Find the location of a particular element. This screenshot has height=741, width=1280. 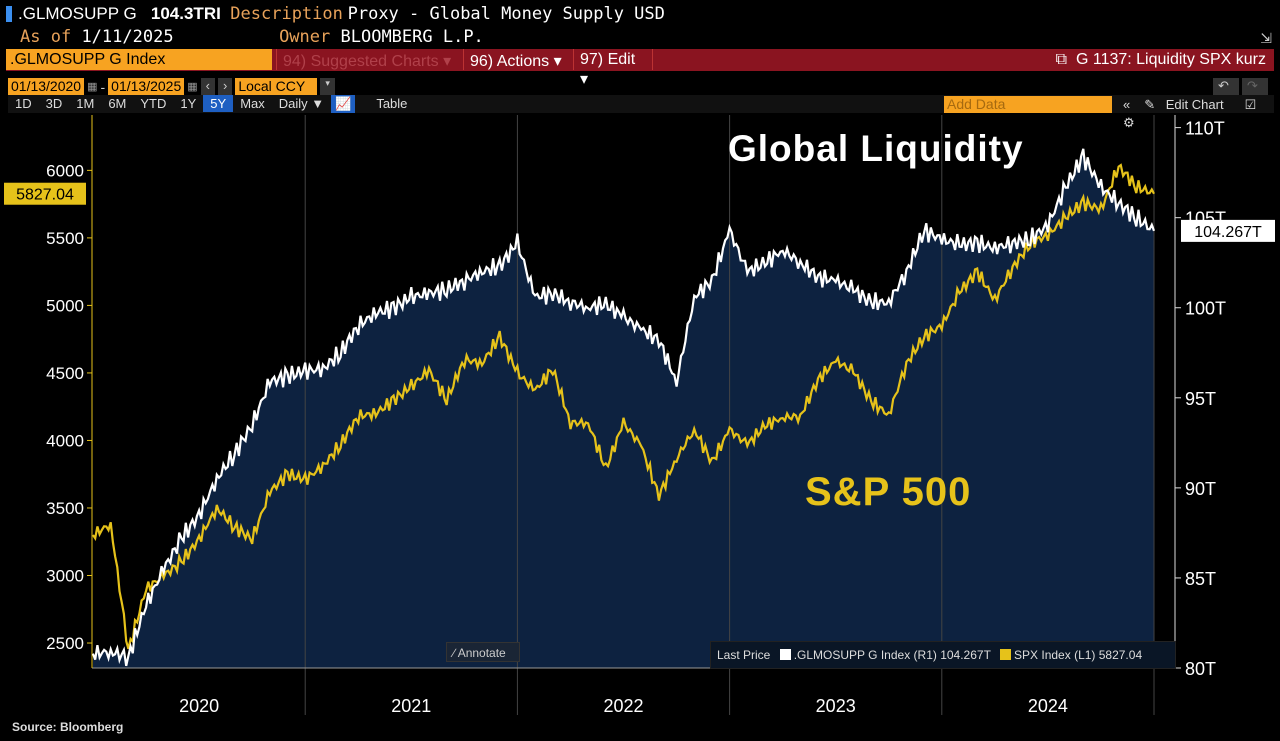

annotate-label: Annotate is located at coordinates (481, 653).